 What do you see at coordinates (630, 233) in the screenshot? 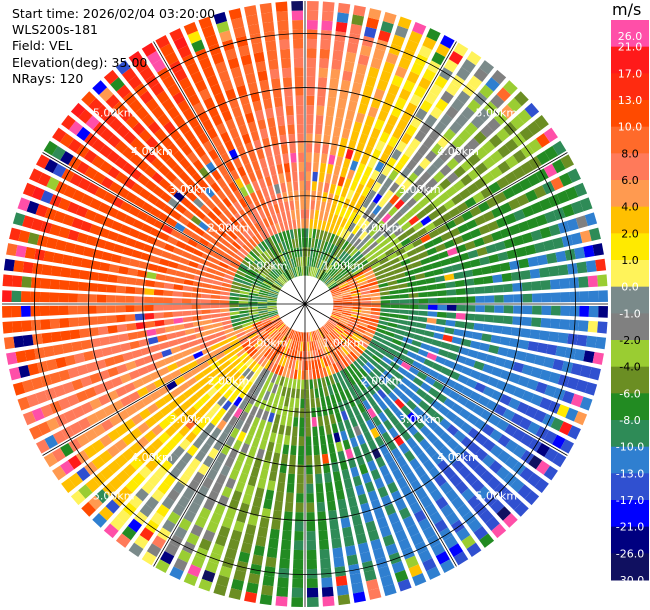
I see `colorbar-tick-label: 2.0` at bounding box center [630, 233].